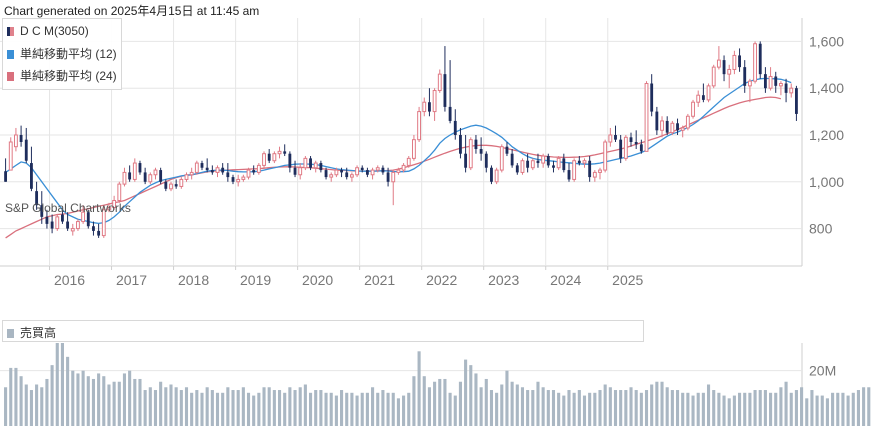 This screenshot has width=873, height=432. What do you see at coordinates (62, 53) in the screenshot?
I see `legend-item-ma12: 単純移動平均 (12)` at bounding box center [62, 53].